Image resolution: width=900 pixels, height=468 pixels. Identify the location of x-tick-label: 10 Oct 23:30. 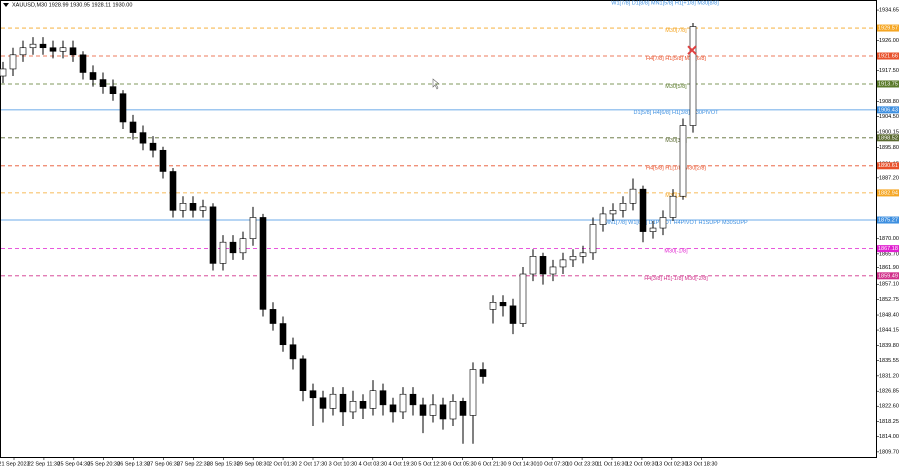
(582, 464).